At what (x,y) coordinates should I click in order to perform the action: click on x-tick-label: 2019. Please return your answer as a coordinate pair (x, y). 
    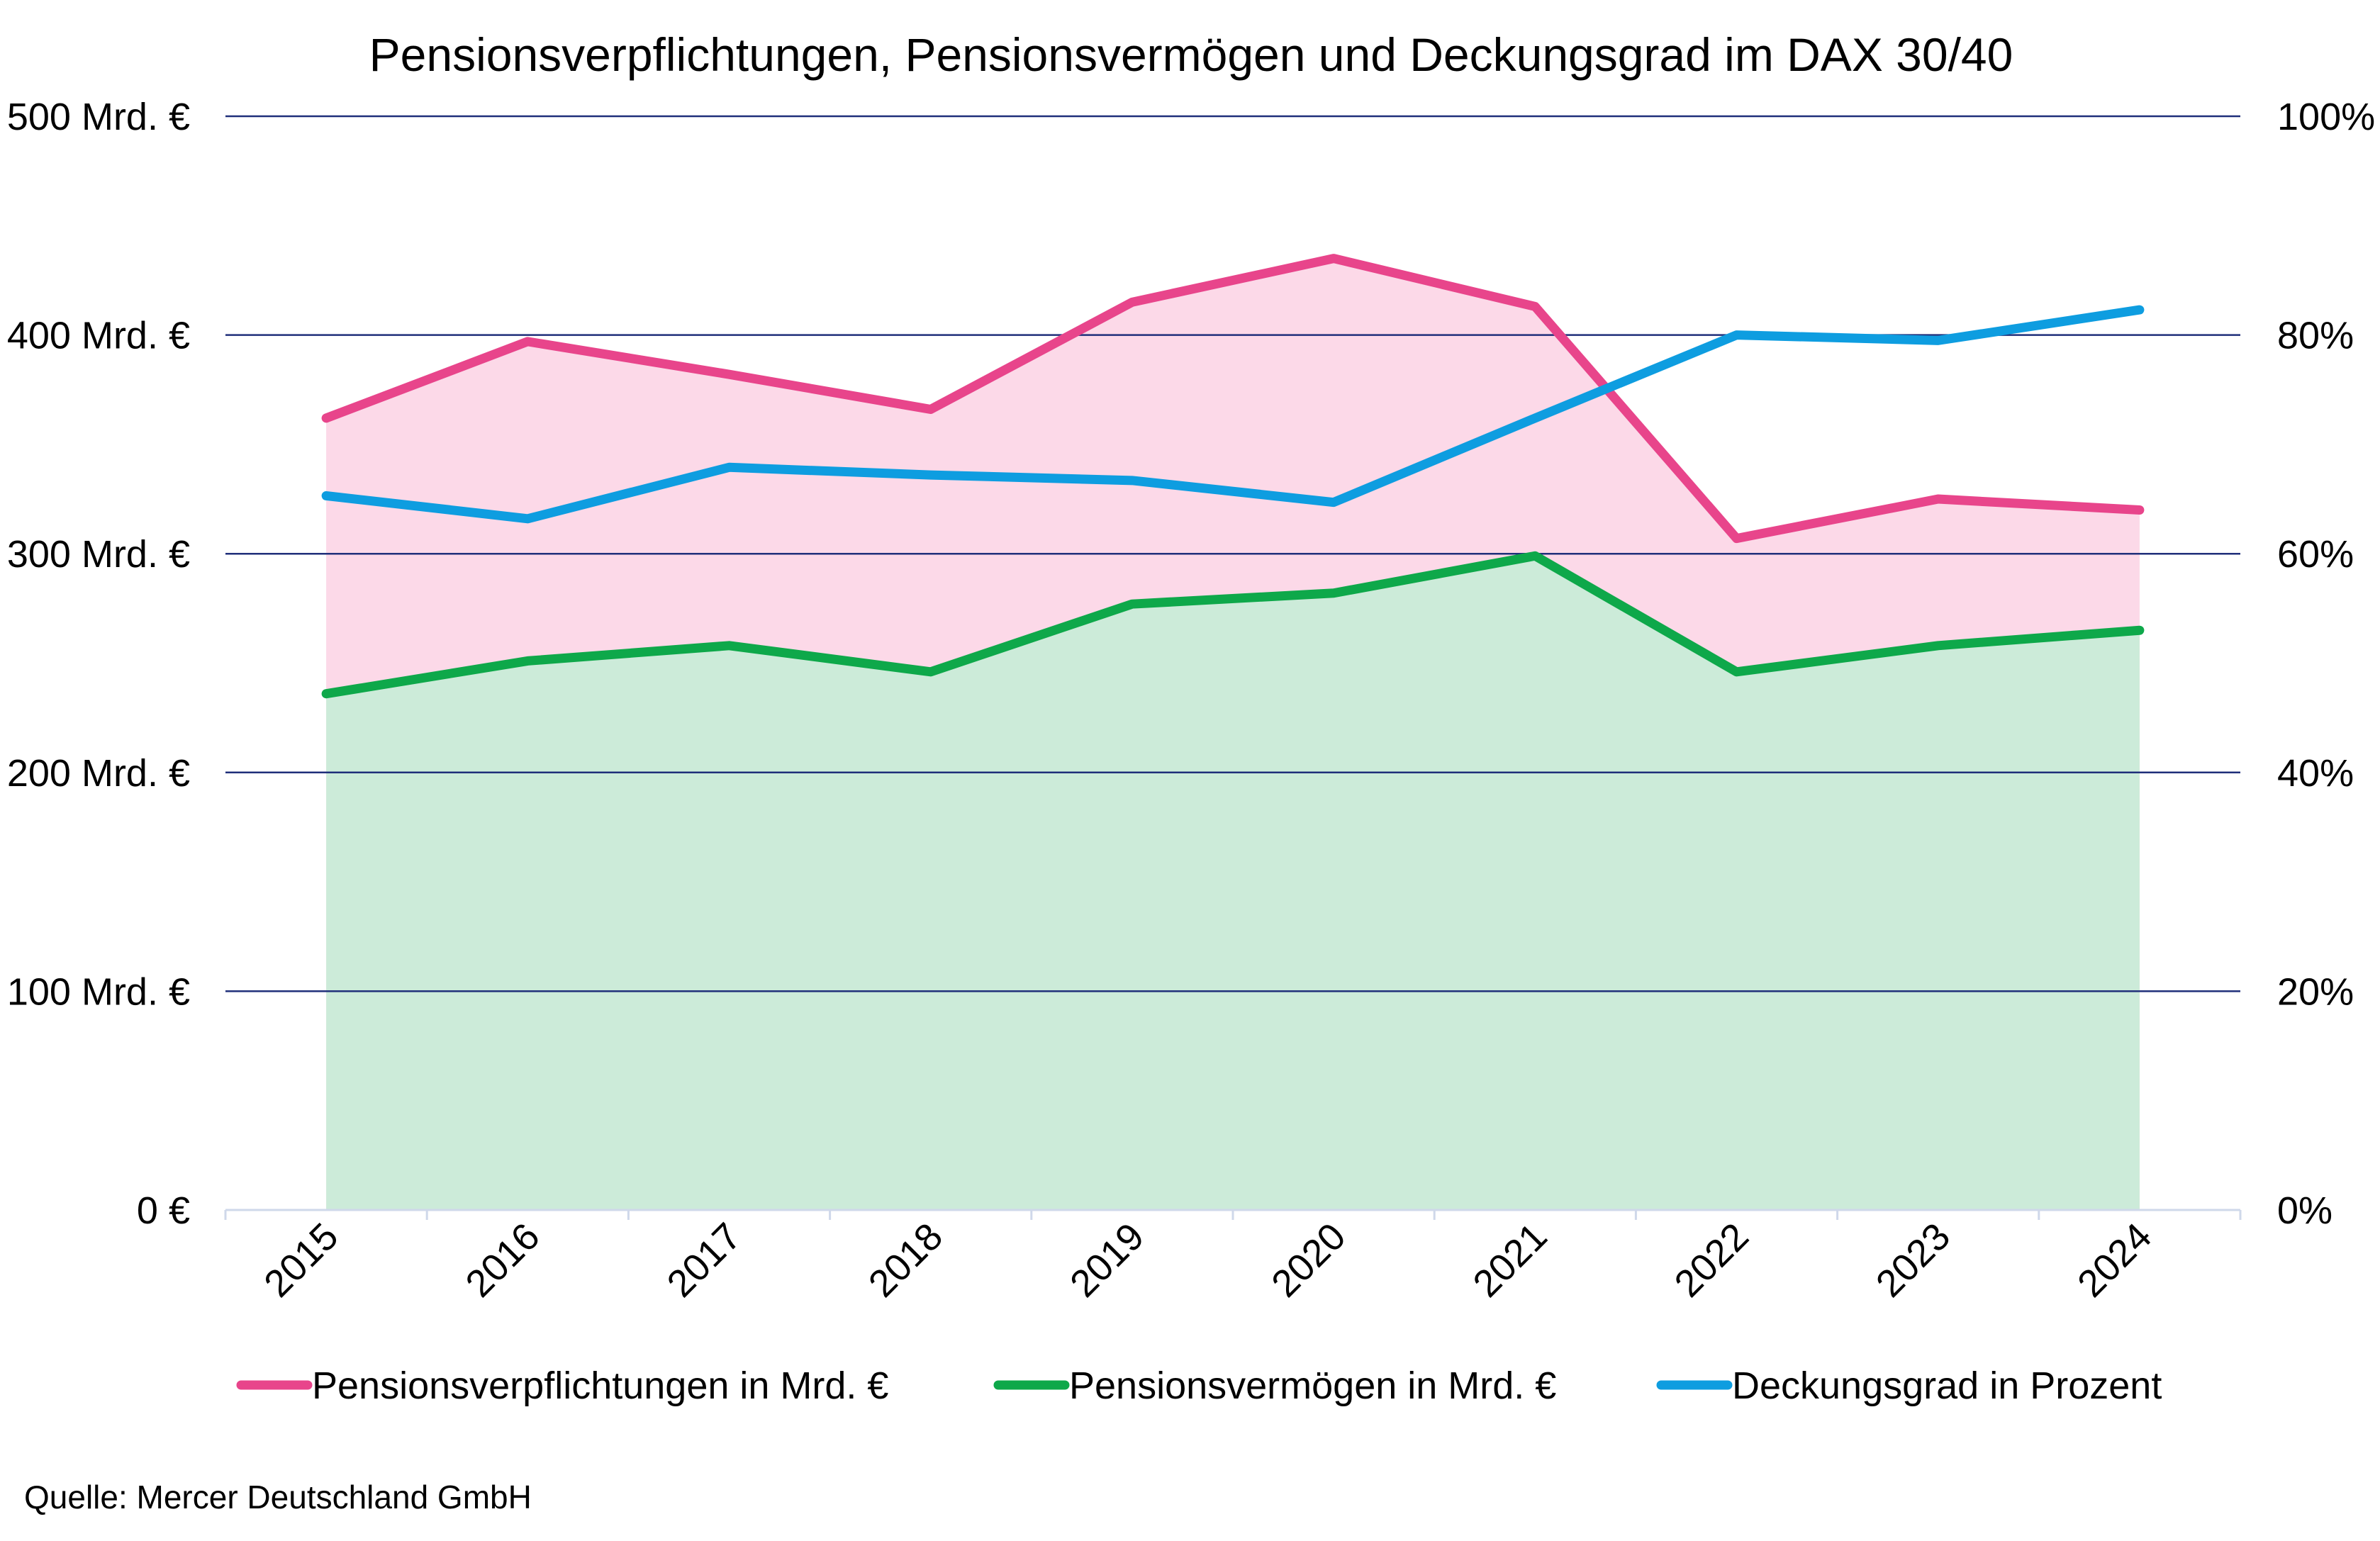
    Looking at the image, I should click on (1107, 1260).